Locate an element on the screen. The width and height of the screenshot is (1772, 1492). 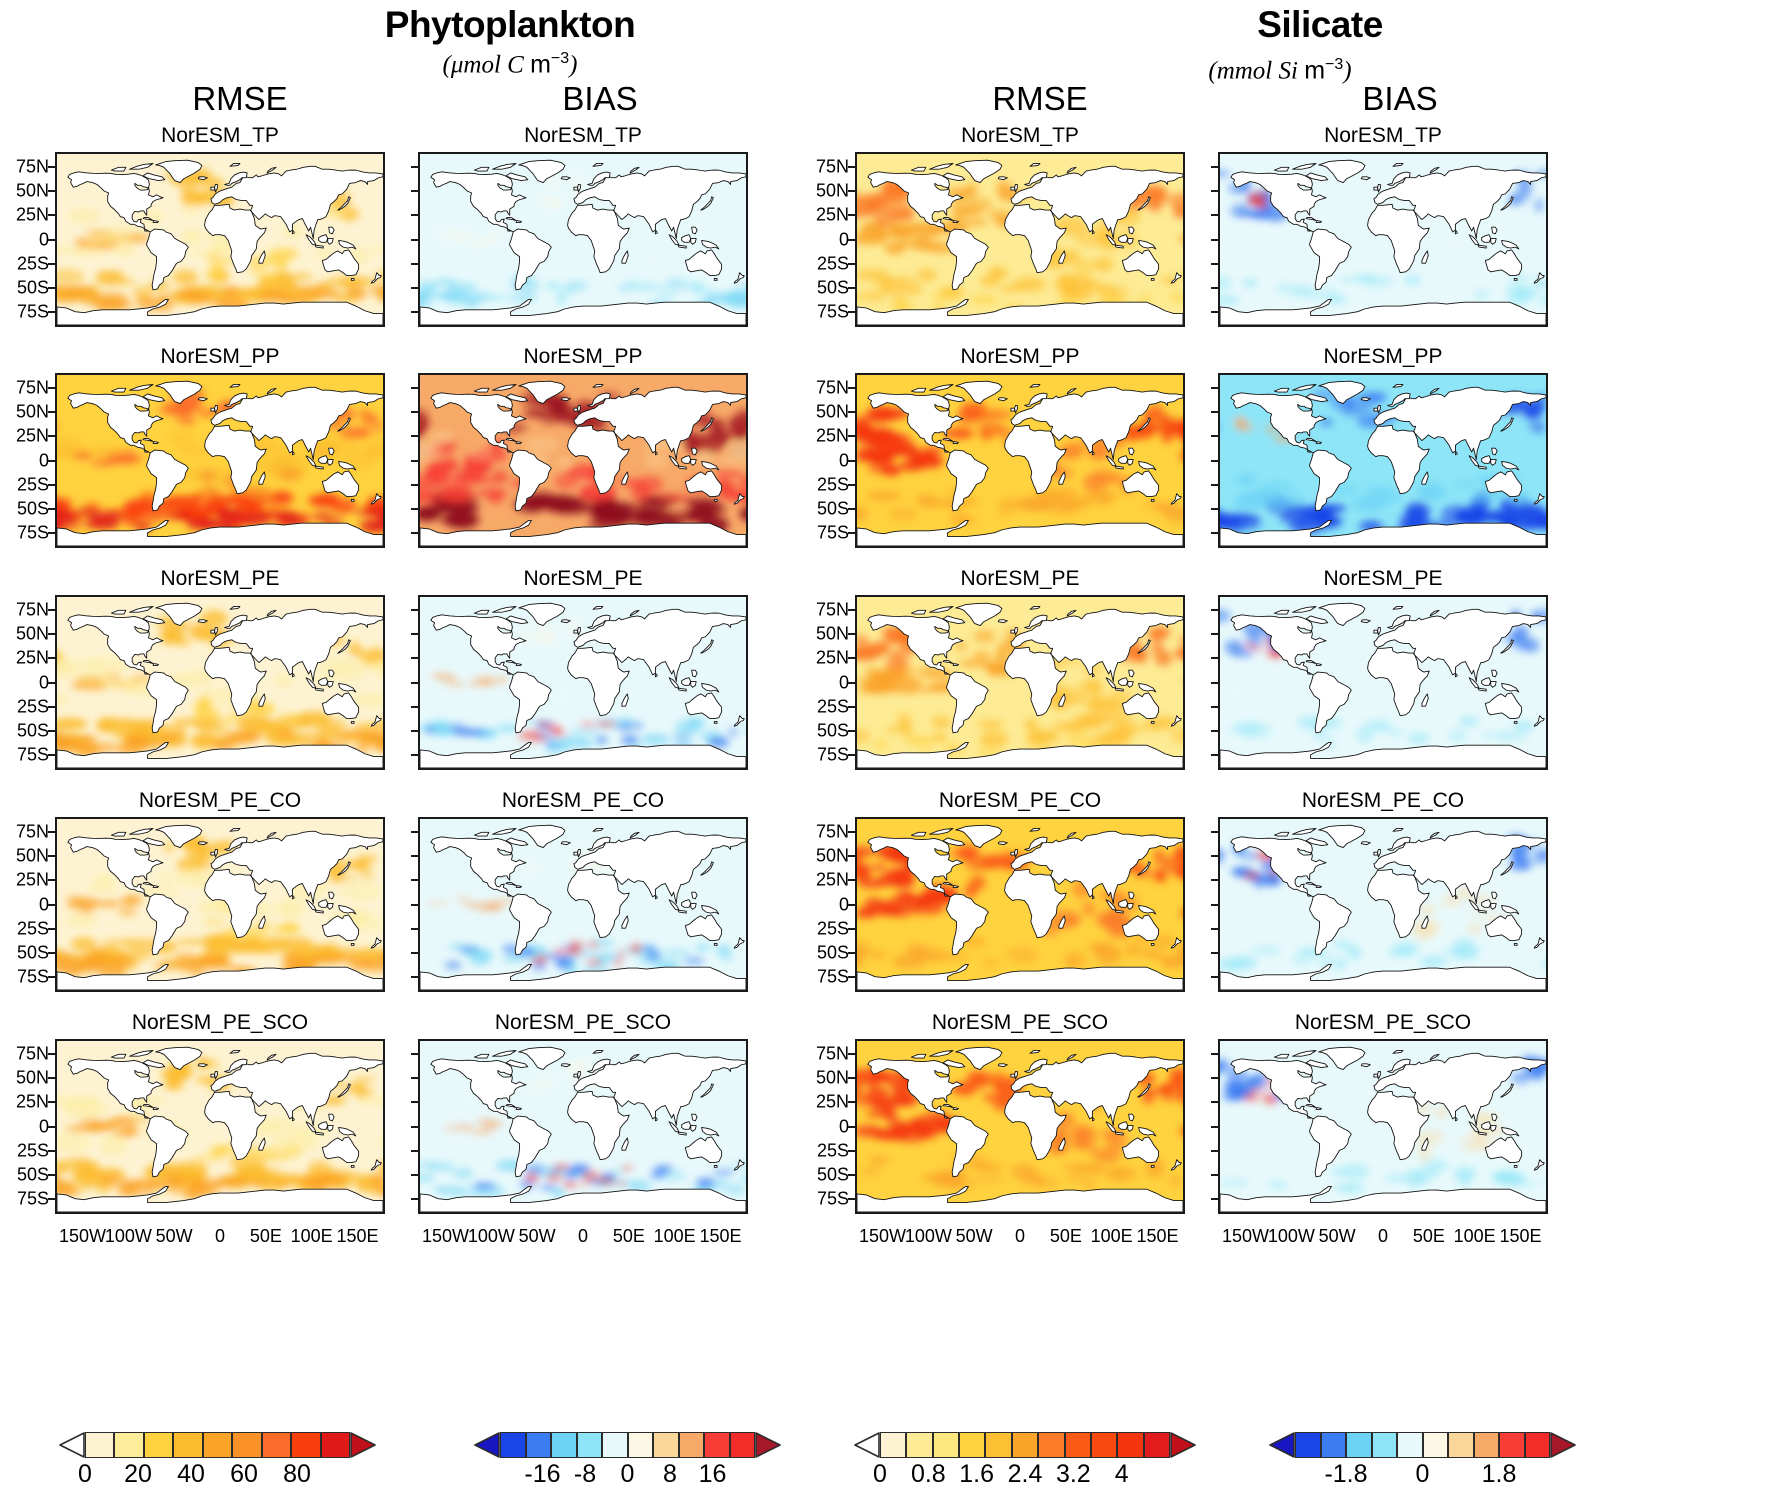
panel-title-sr-2: NorESM_PE is located at coordinates (1020, 579).